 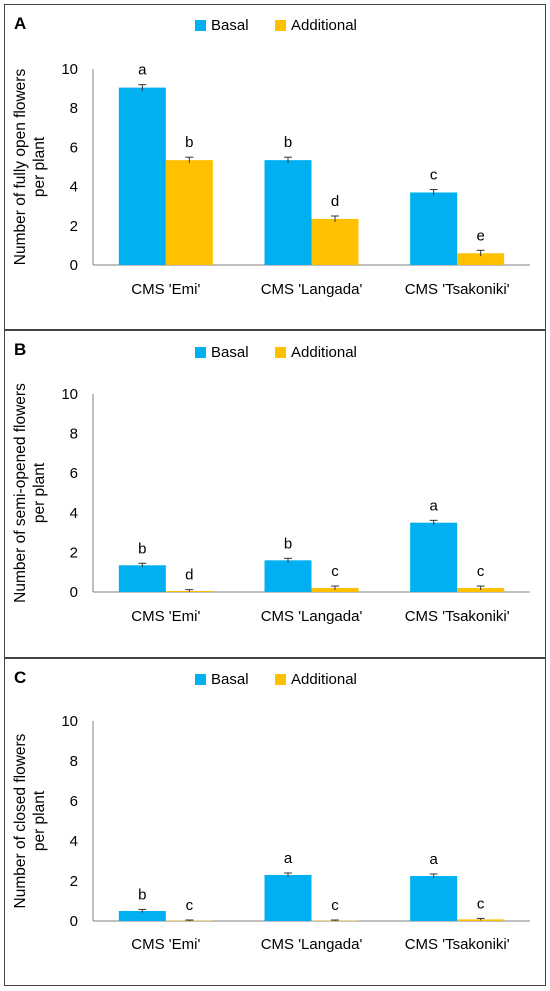 I want to click on bar-basal-2-b, so click(x=288, y=576).